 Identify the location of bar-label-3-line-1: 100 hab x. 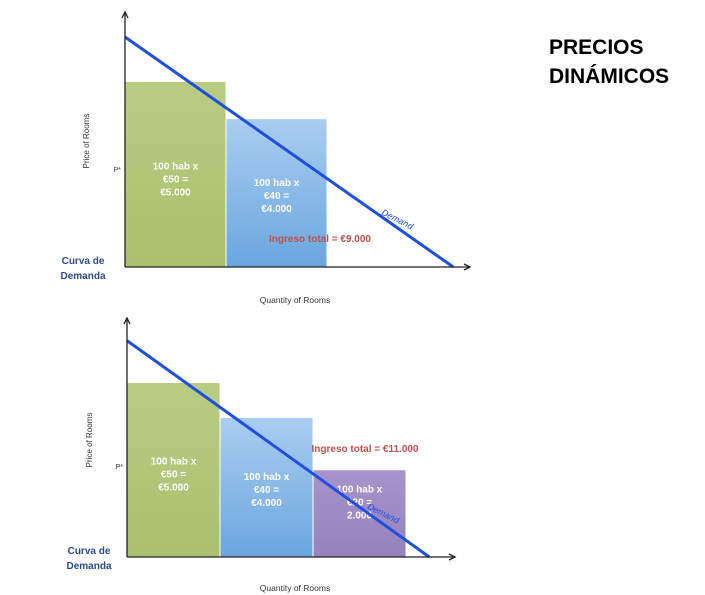
(360, 489).